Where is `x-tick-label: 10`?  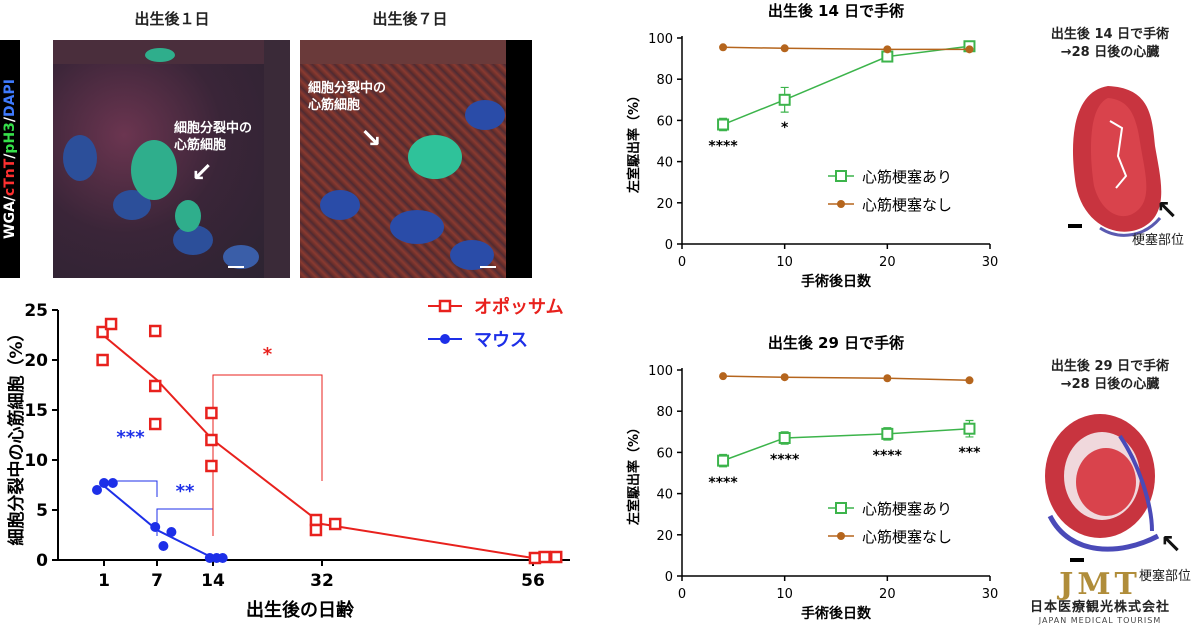 x-tick-label: 10 is located at coordinates (784, 594).